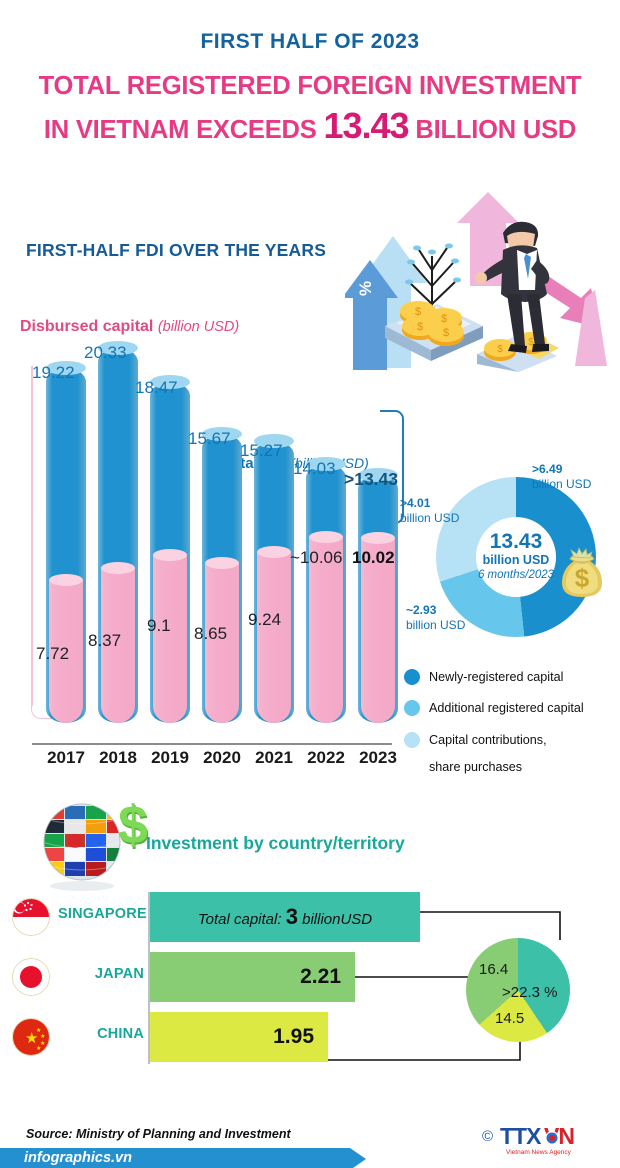 This screenshot has height=1168, width=620. I want to click on legend-swatch-newly-registered, so click(412, 677).